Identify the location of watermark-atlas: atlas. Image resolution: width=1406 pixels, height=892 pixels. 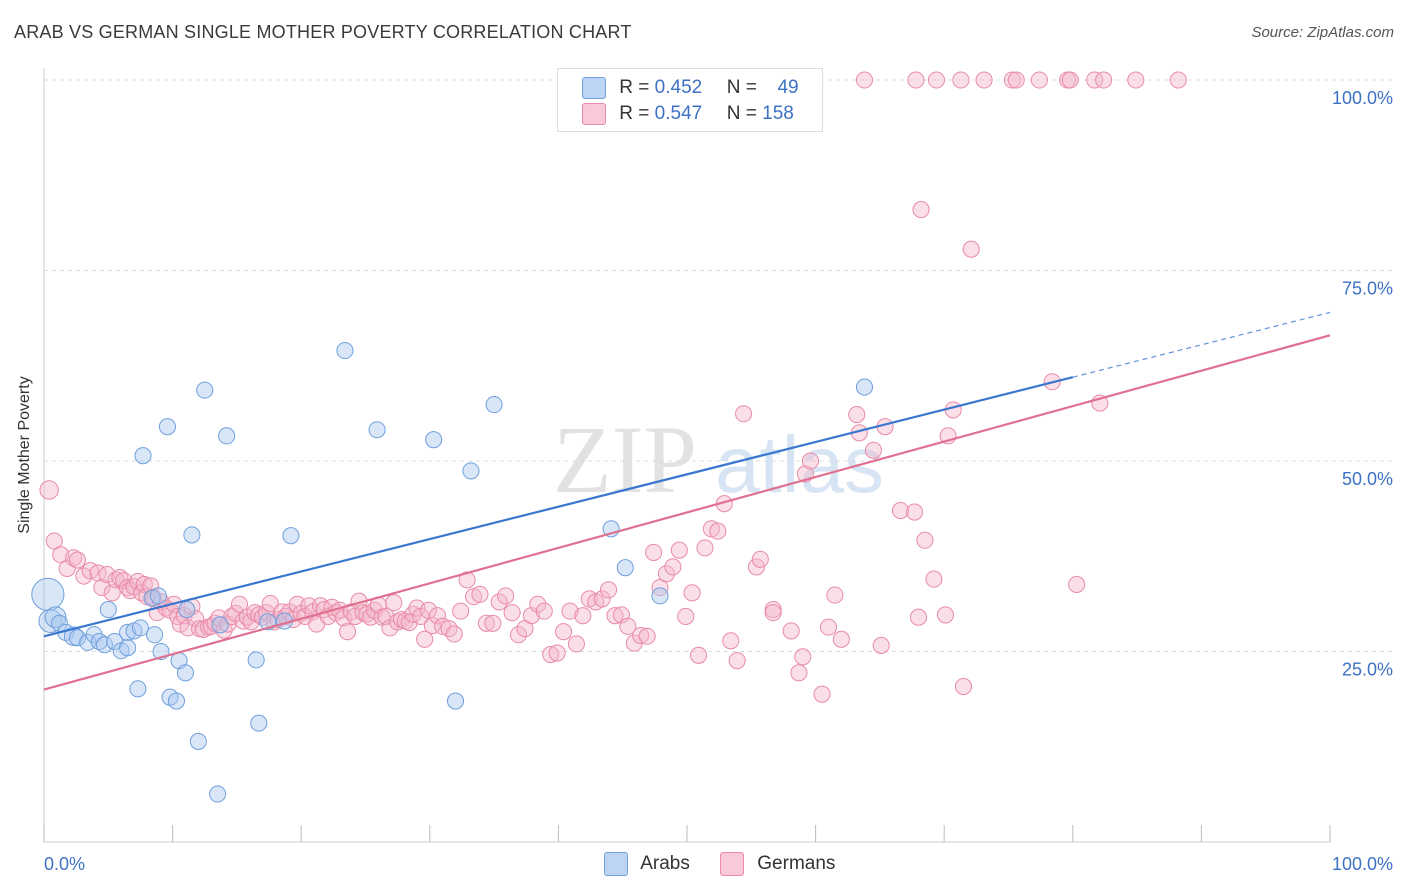
(799, 464).